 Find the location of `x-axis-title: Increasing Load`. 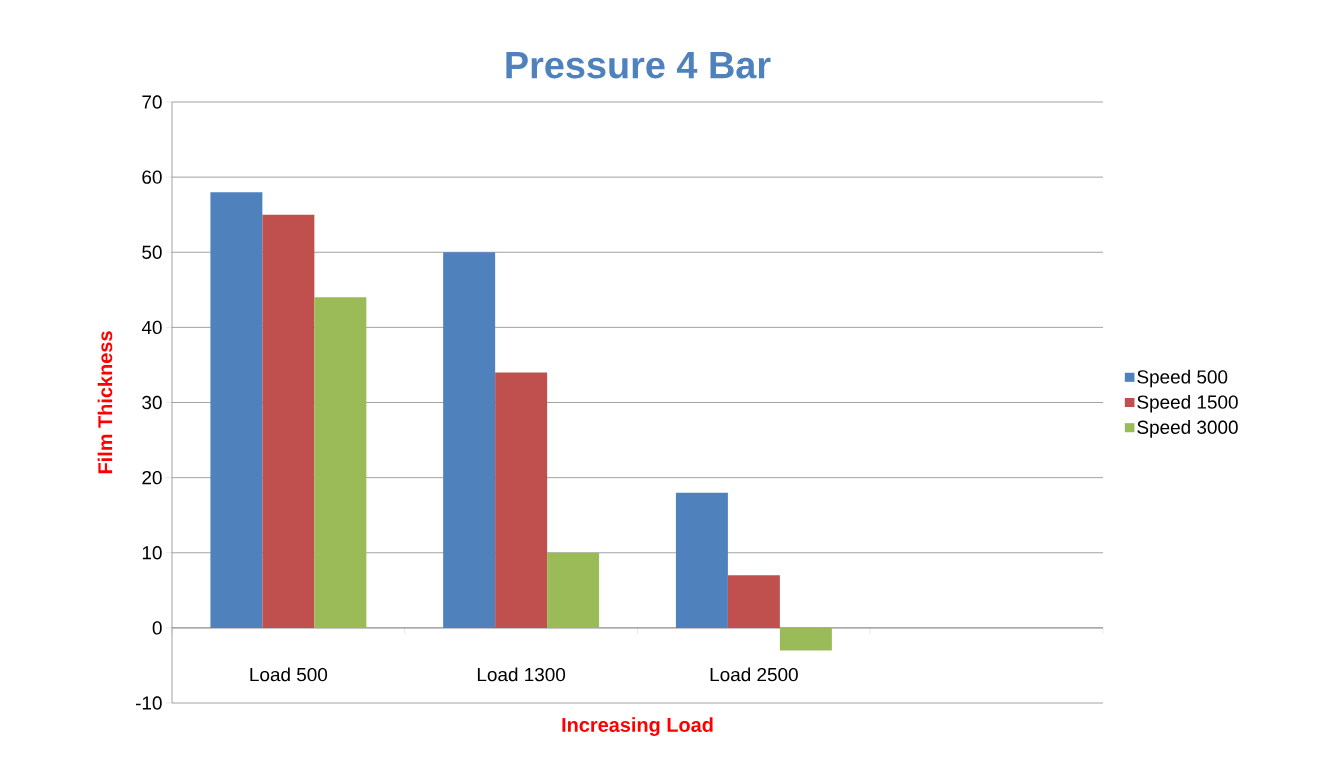

x-axis-title: Increasing Load is located at coordinates (637, 726).